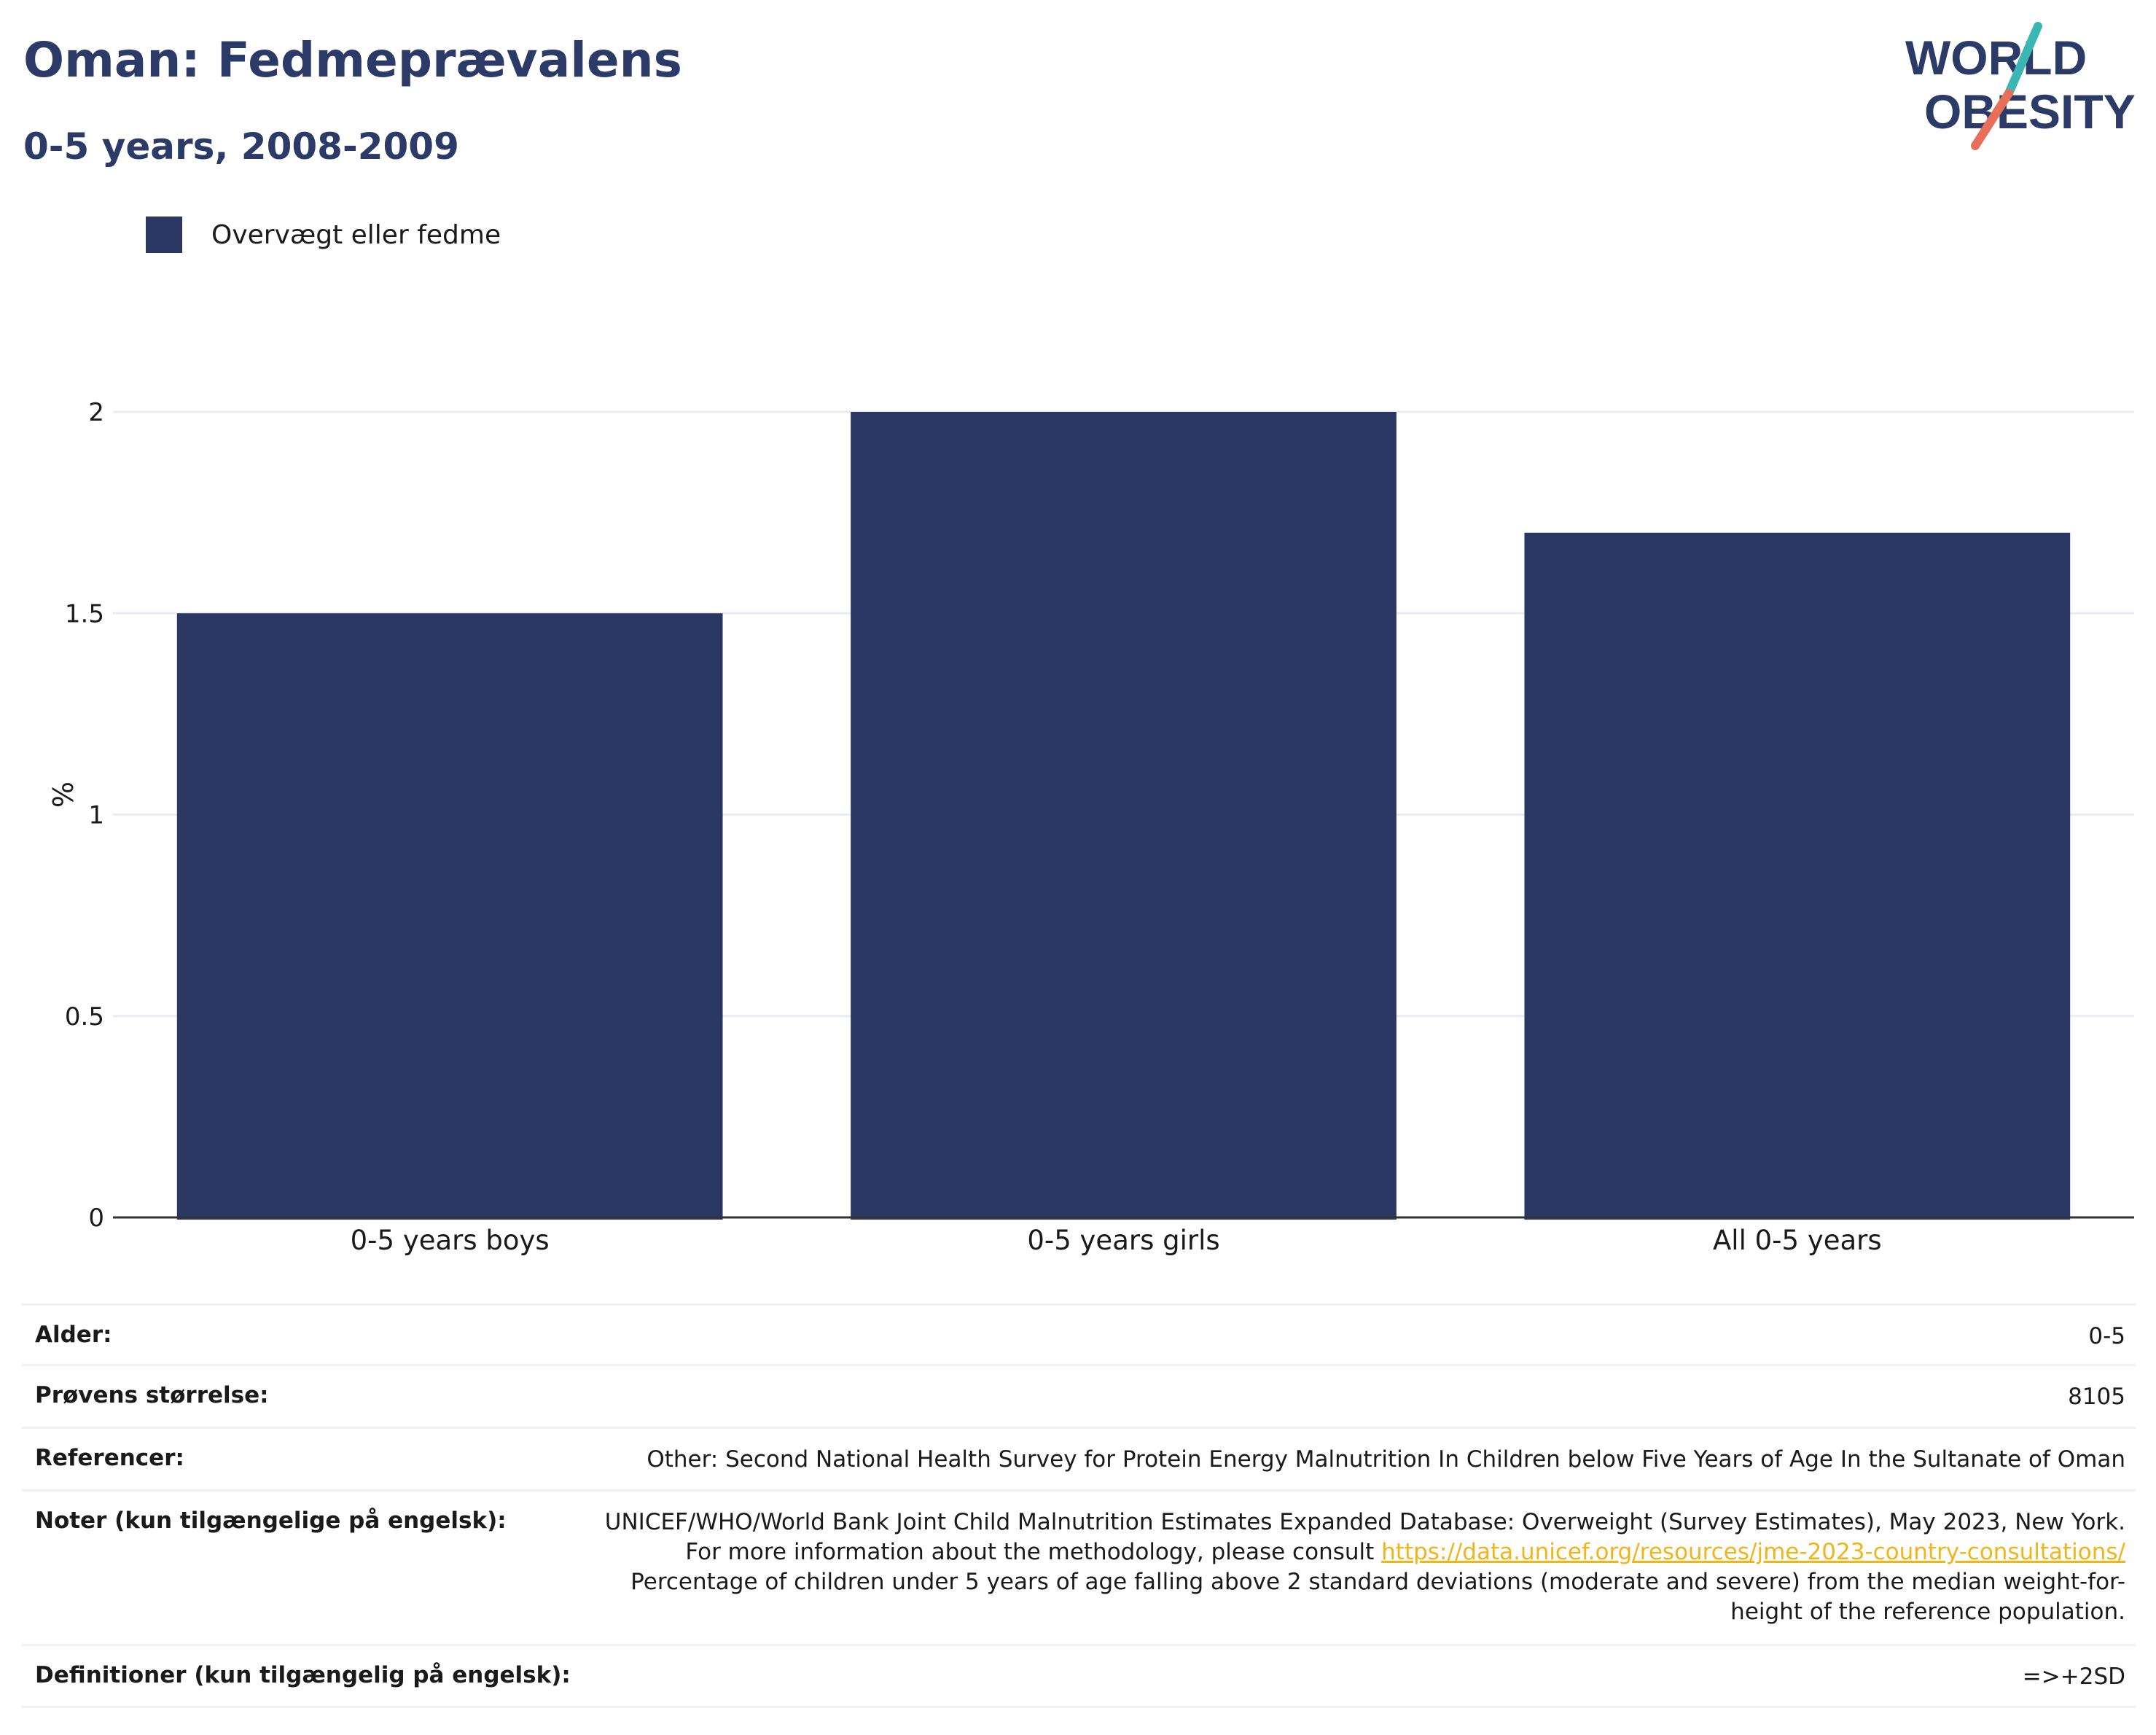  I want to click on world-obesity-logo: WORLD OBESITY, so click(2021, 86).